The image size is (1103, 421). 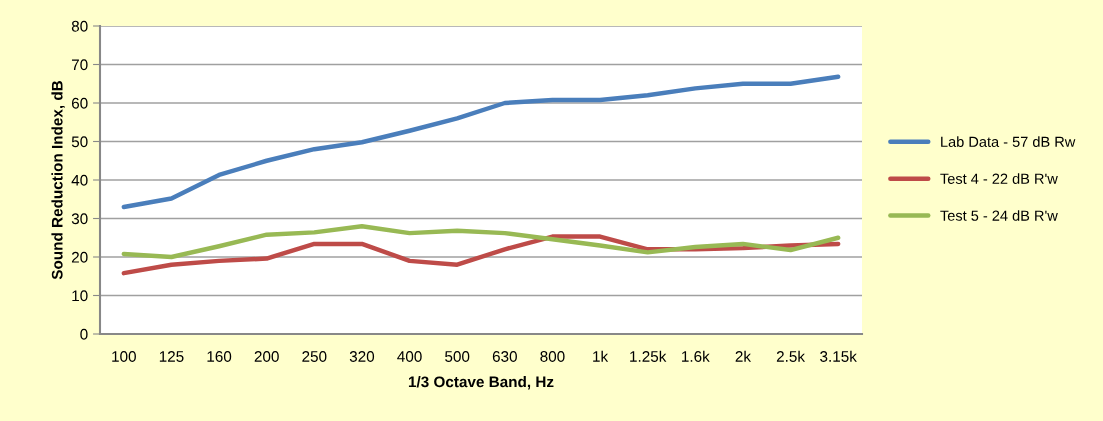 What do you see at coordinates (409, 356) in the screenshot?
I see `x-tick-label: 400` at bounding box center [409, 356].